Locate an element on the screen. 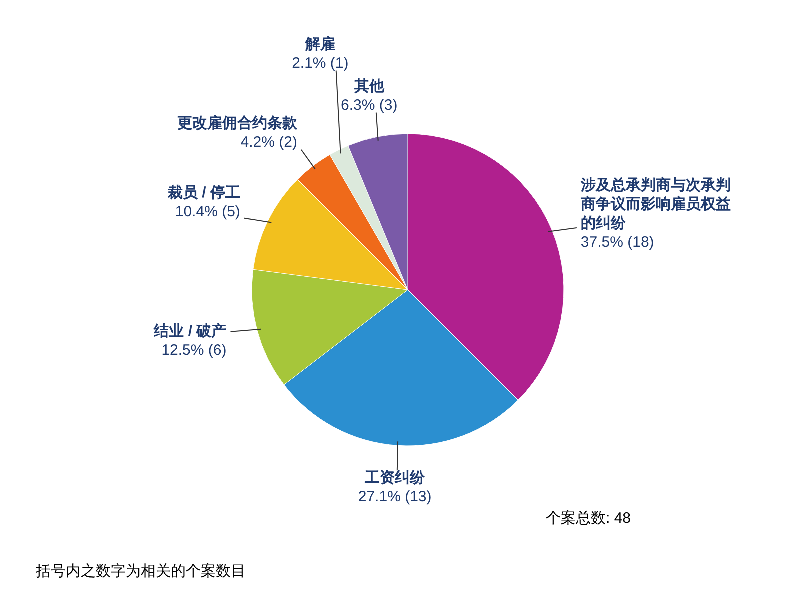  slice-label: 工资纠纷 is located at coordinates (395, 478).